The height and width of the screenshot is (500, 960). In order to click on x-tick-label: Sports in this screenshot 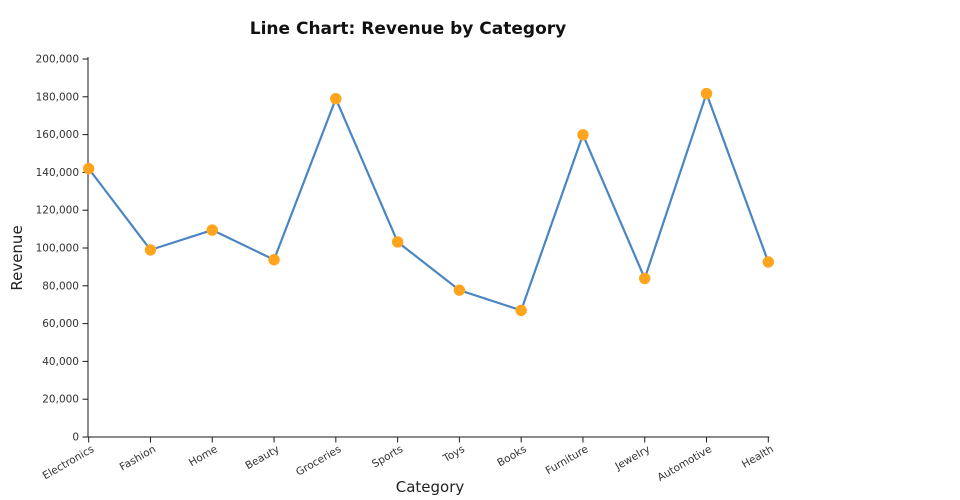, I will do `click(387, 456)`.